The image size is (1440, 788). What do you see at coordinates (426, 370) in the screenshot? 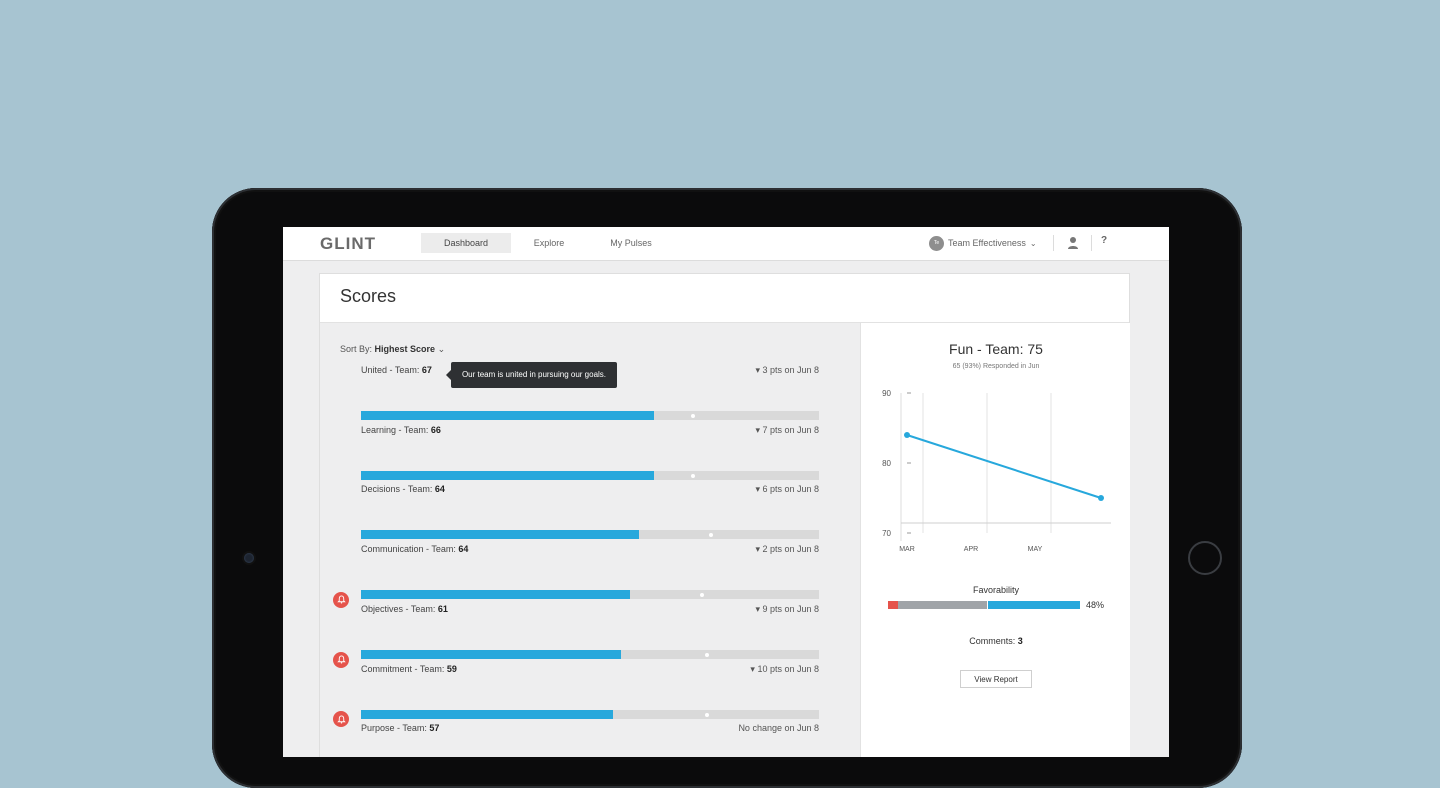
I see `score-value: 67` at bounding box center [426, 370].